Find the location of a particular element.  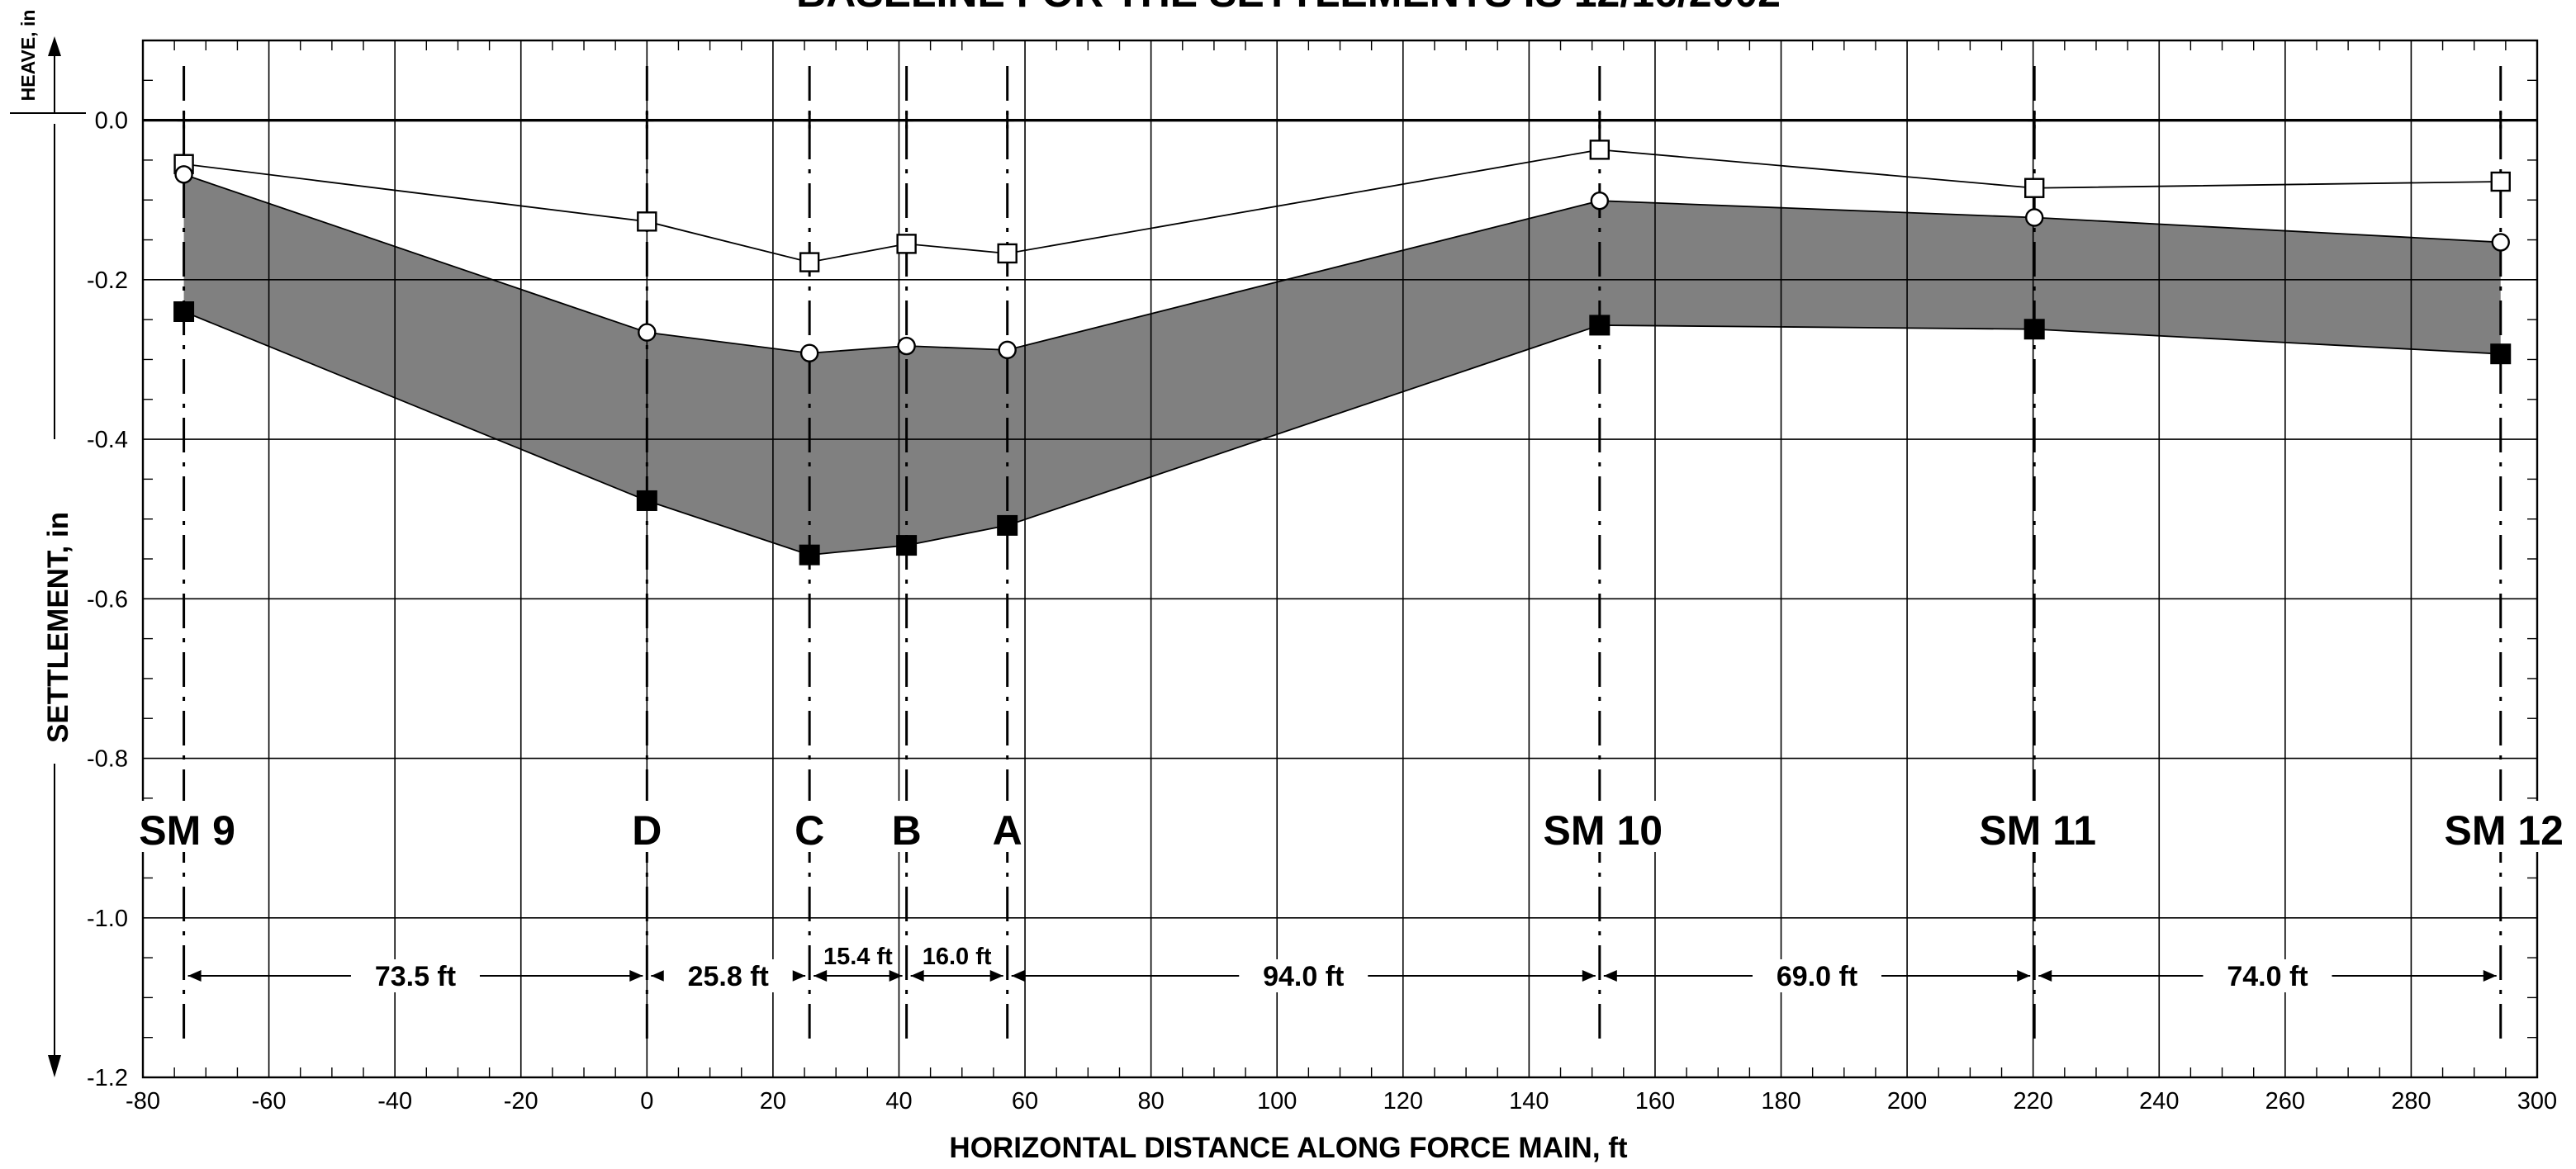

y-tick-label: -0.8 is located at coordinates (107, 759).